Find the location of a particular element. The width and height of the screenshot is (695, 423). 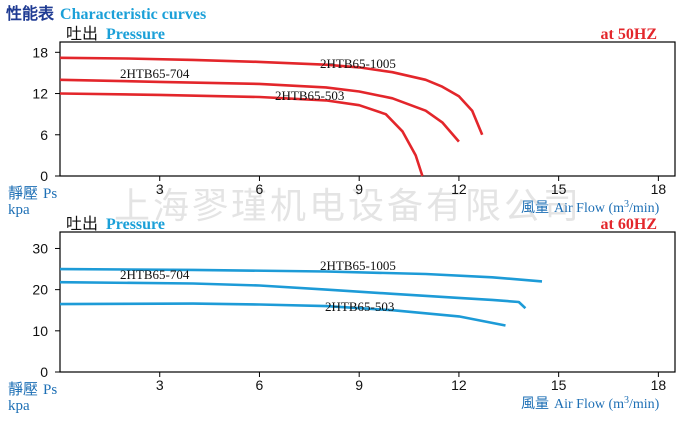

page-title: 性能表 Characteristic curves is located at coordinates (106, 13).